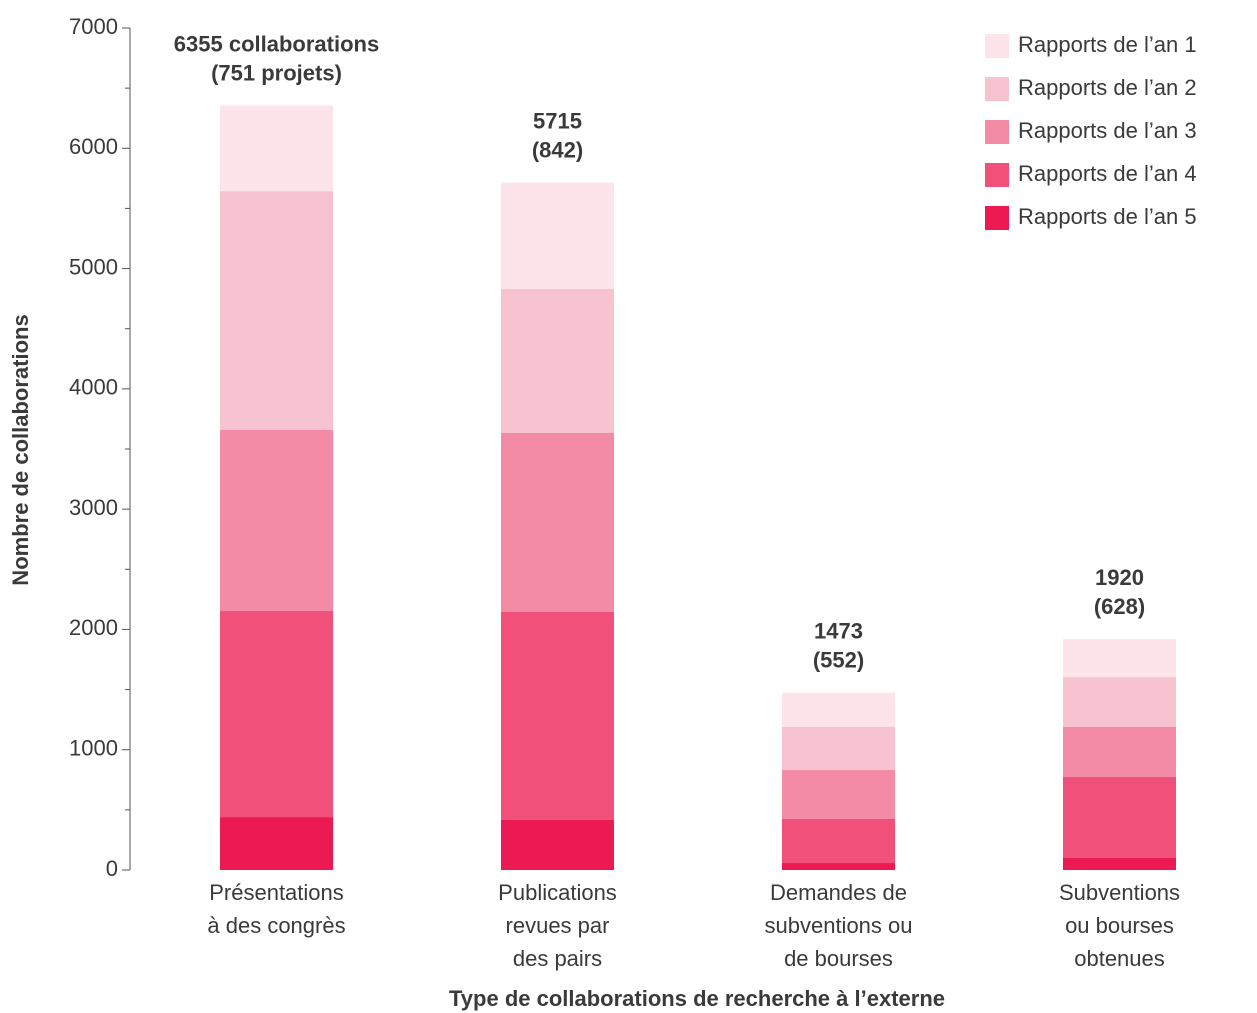 The image size is (1257, 1013). What do you see at coordinates (1107, 173) in the screenshot?
I see `legend-label: Rapports de l’an 4` at bounding box center [1107, 173].